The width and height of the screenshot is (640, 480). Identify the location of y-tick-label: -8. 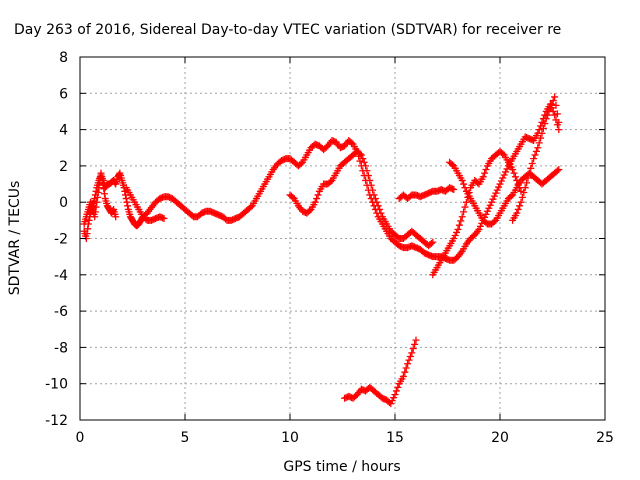
(61, 348).